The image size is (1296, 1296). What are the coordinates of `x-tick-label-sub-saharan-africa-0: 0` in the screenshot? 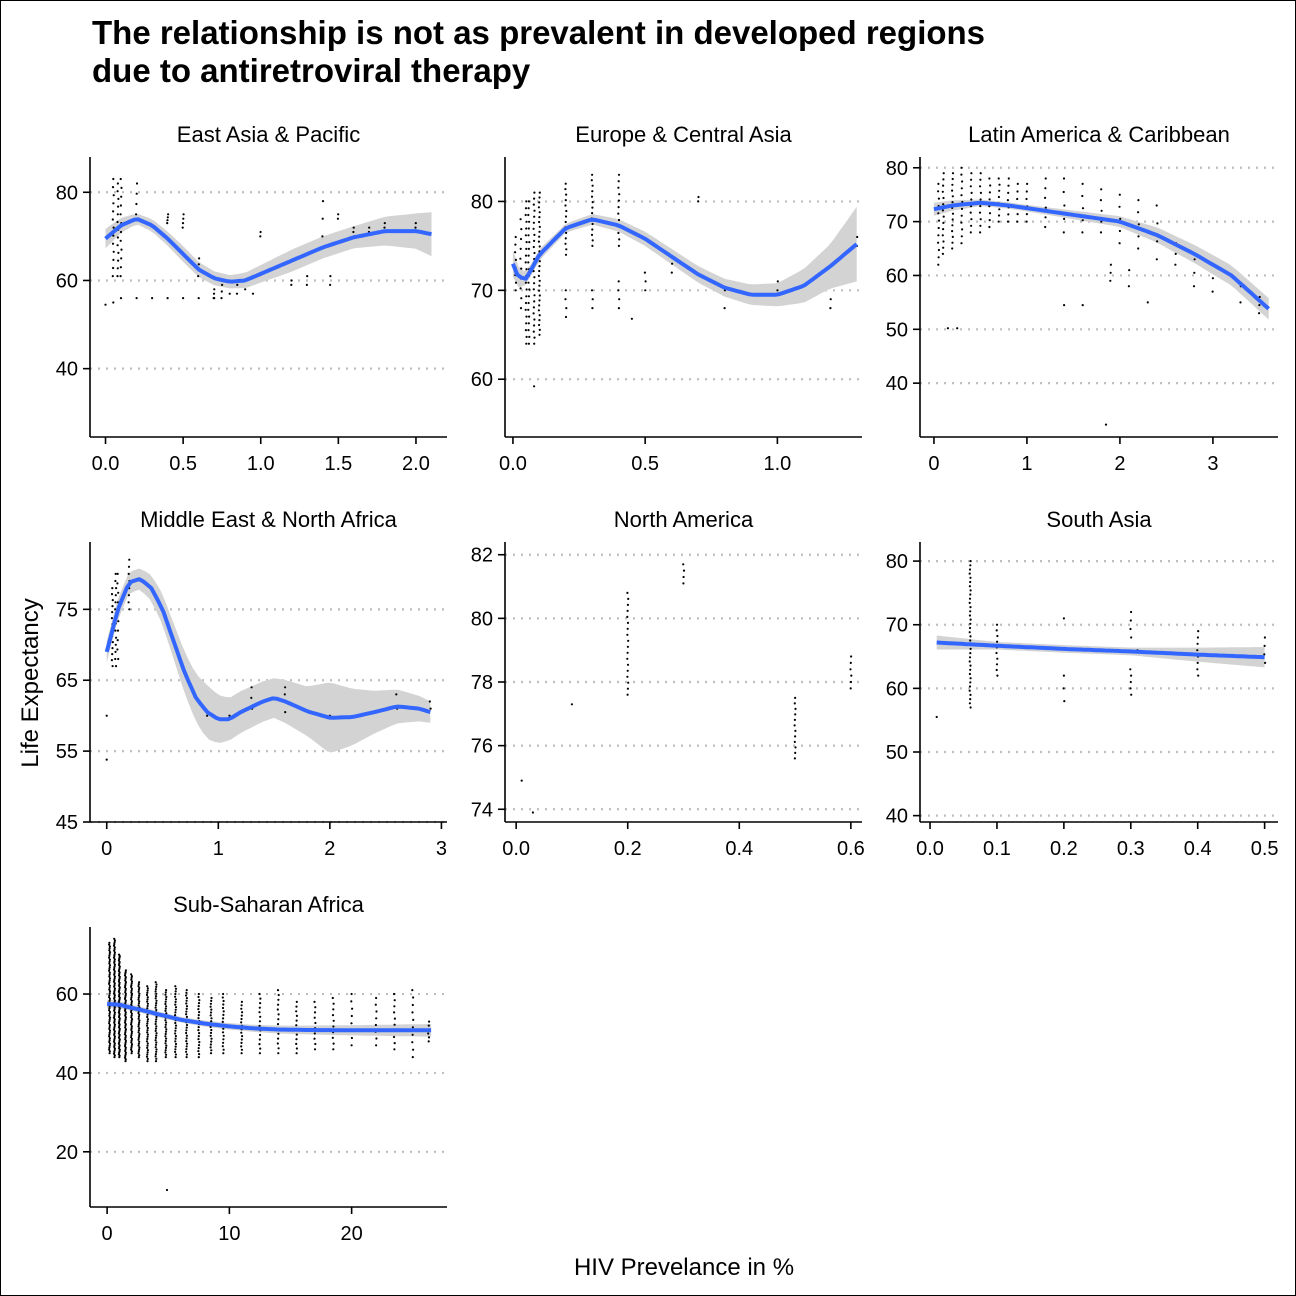 It's located at (107, 1234).